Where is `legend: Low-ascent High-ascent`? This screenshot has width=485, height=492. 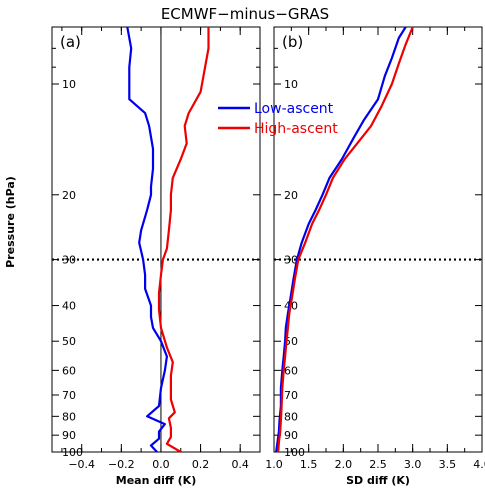
legend: Low-ascent High-ascent is located at coordinates (278, 119).